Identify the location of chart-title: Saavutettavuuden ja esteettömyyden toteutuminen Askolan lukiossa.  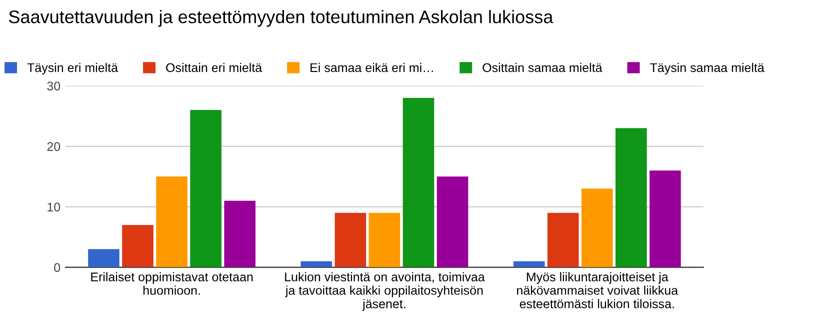
(281, 18).